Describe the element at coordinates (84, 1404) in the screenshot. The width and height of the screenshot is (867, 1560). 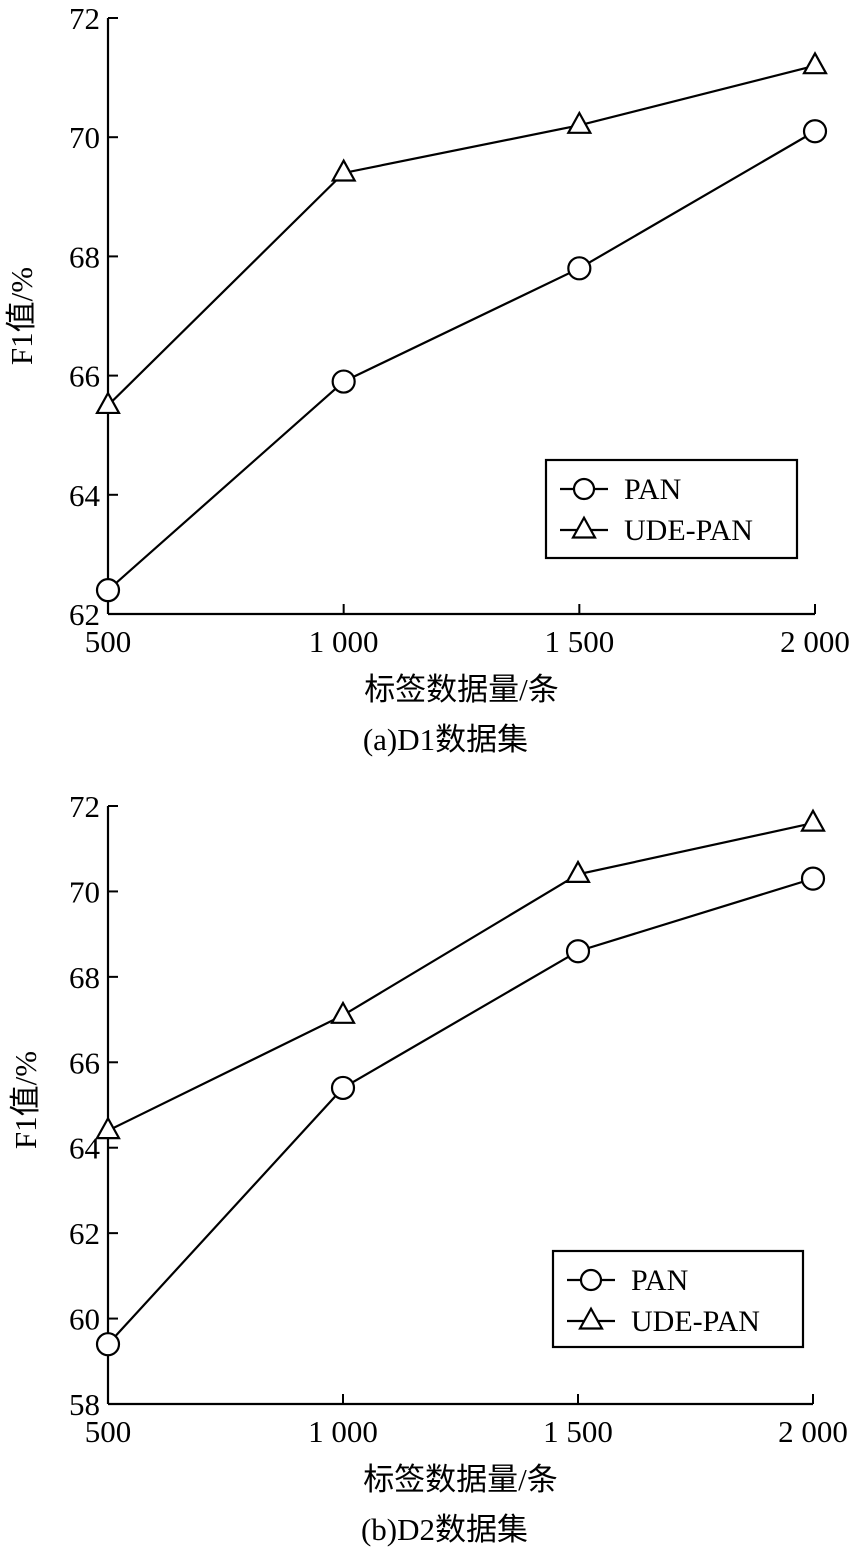
I see `y-tick-label: 58` at that location.